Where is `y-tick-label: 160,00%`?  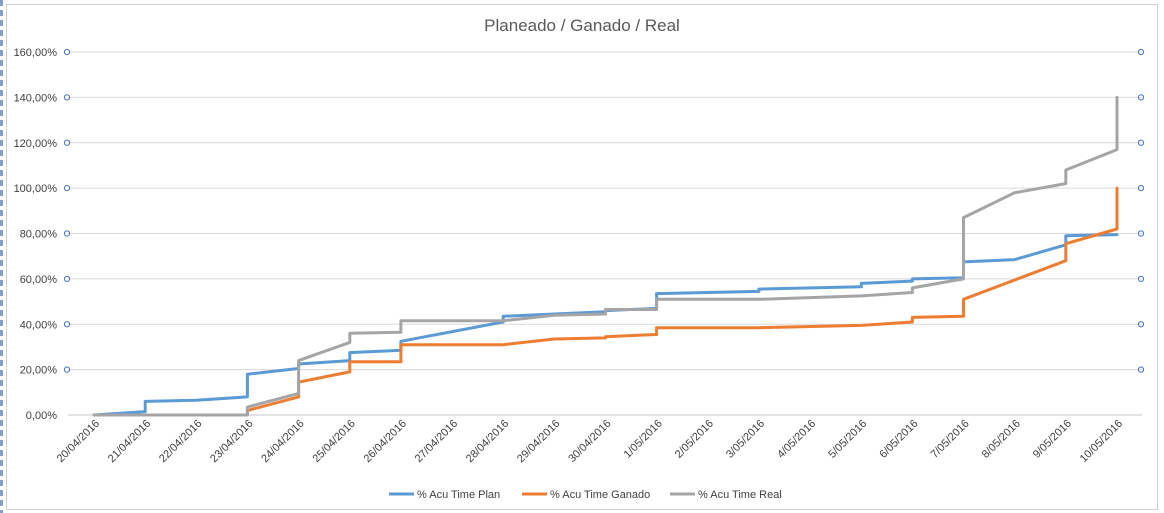
y-tick-label: 160,00% is located at coordinates (36, 53).